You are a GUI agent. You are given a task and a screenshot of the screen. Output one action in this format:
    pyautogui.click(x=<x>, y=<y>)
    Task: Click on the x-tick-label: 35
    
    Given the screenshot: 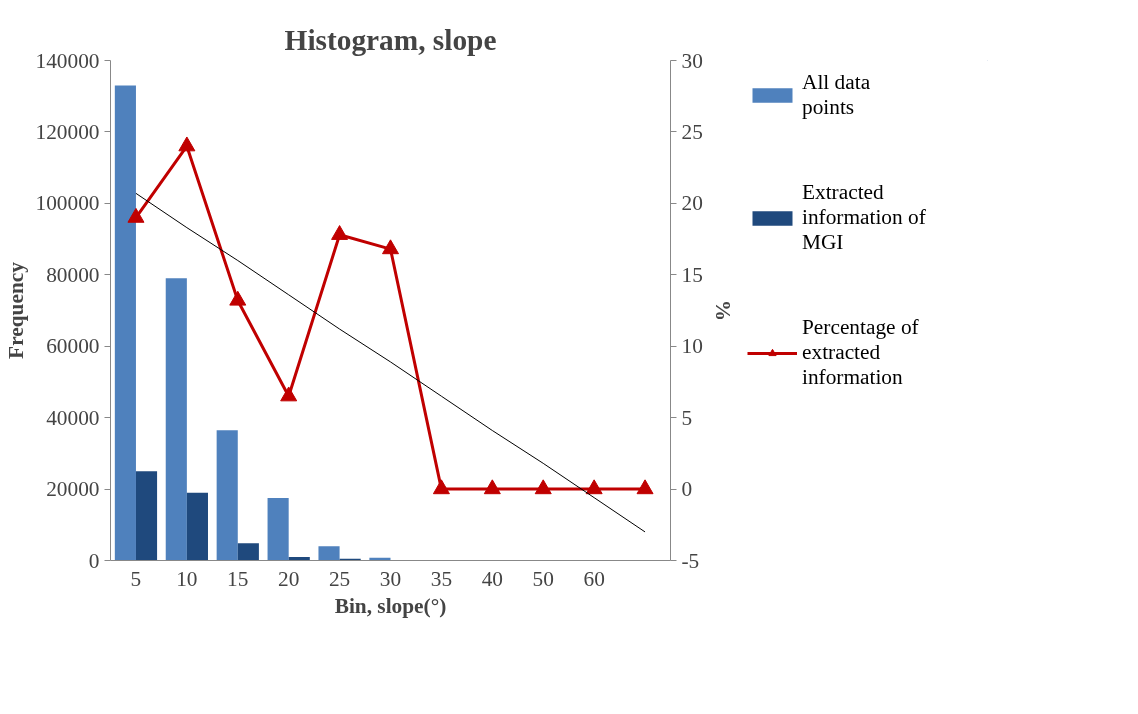 What is the action you would take?
    pyautogui.click(x=441, y=578)
    